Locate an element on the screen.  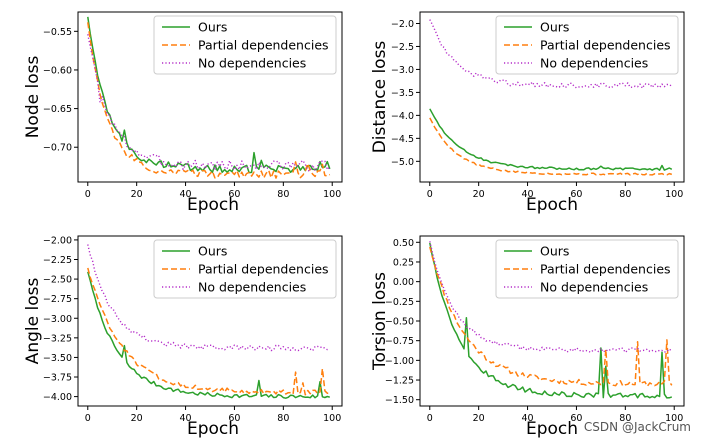
y-tick-label: −3.25 is located at coordinates (57, 338).